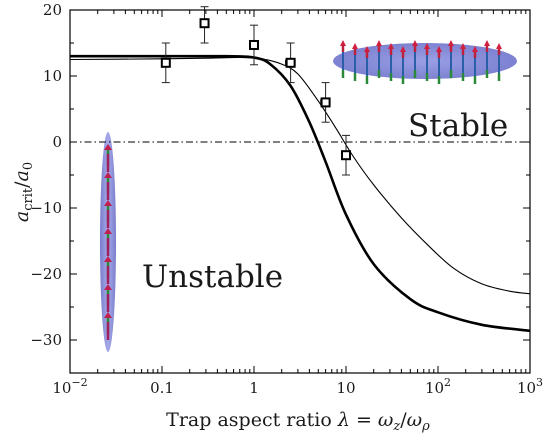  What do you see at coordinates (254, 388) in the screenshot?
I see `x-tick-label: 1` at bounding box center [254, 388].